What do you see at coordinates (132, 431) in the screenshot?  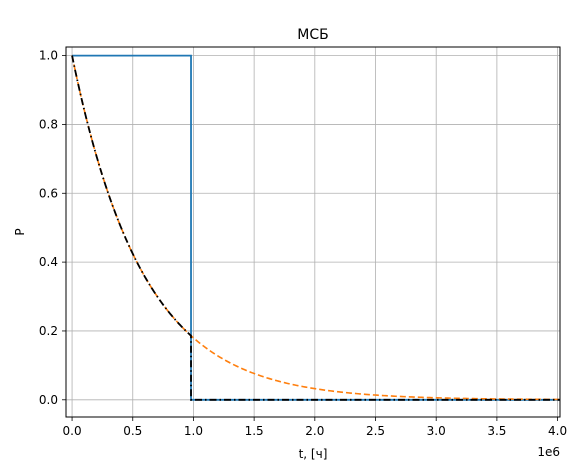 I see `x-tick-label: 0.5` at bounding box center [132, 431].